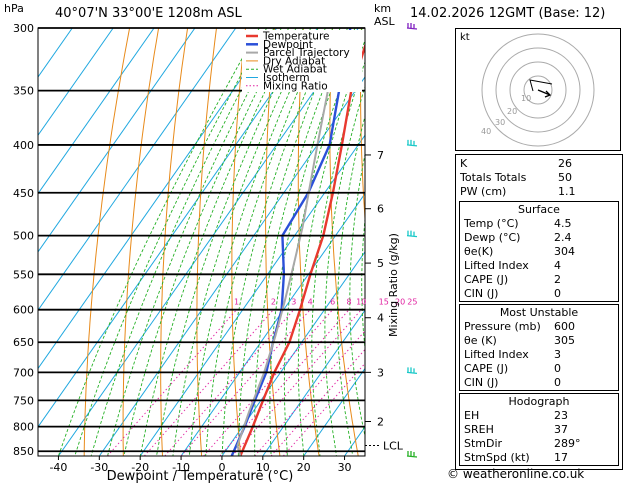 This screenshot has height=486, width=629. I want to click on height-tick-label: 6, so click(380, 209).